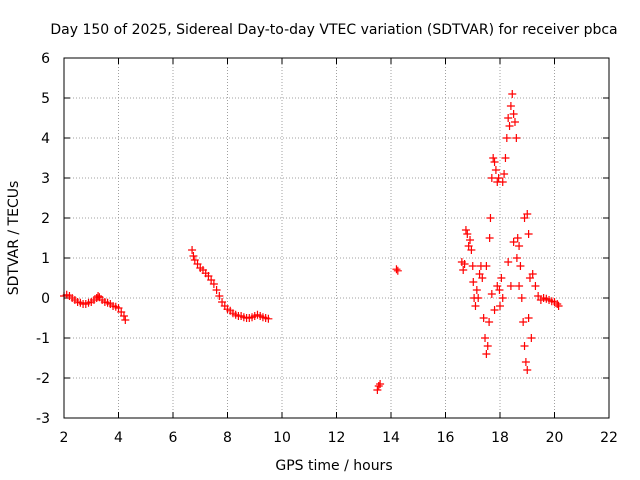 This screenshot has height=480, width=640. What do you see at coordinates (333, 466) in the screenshot?
I see `x-axis-label: GPS time / hours` at bounding box center [333, 466].